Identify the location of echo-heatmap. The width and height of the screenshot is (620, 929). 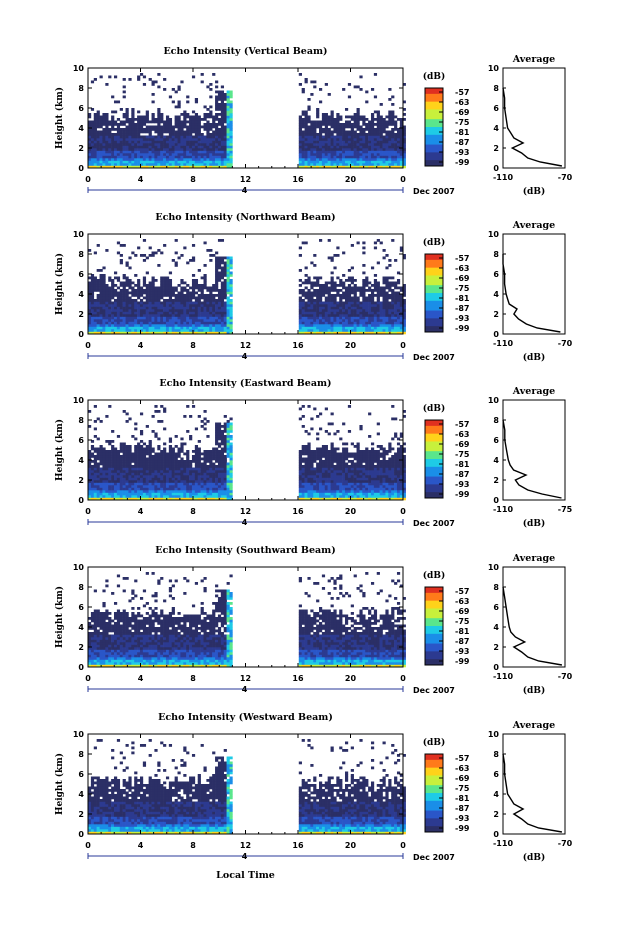
(247, 287).